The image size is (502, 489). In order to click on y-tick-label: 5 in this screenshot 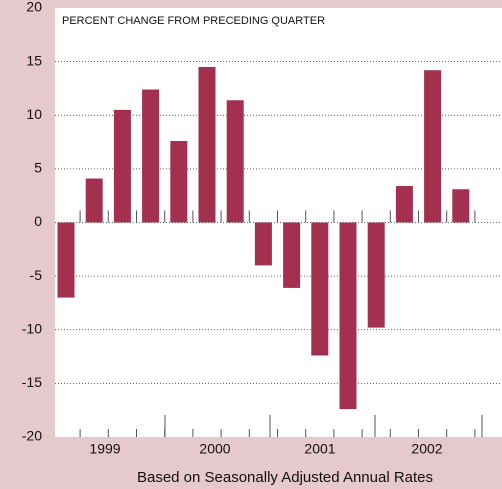, I will do `click(38, 168)`.